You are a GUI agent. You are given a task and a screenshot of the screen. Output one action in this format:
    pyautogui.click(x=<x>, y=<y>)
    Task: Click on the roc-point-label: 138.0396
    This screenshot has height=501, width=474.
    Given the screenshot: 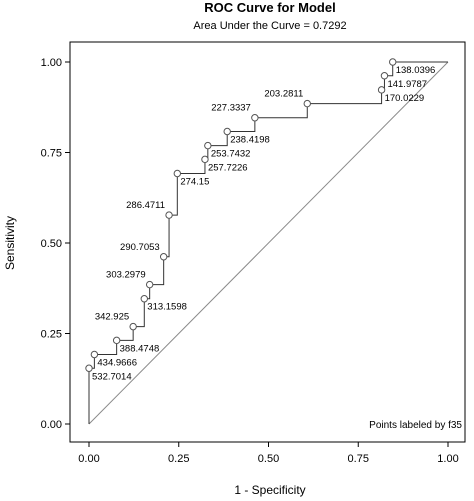 What is the action you would take?
    pyautogui.click(x=416, y=70)
    